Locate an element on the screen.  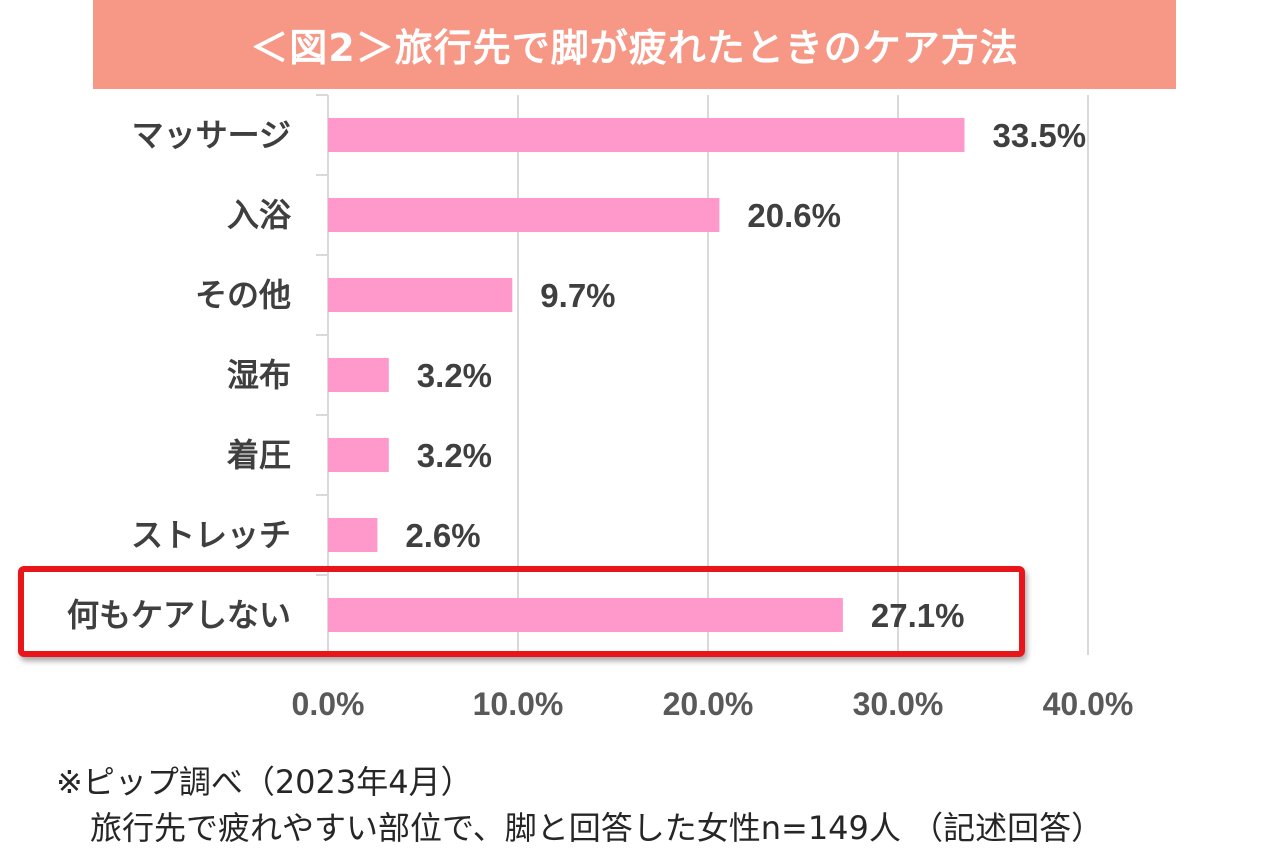
highlight-box is located at coordinates (521, 611).